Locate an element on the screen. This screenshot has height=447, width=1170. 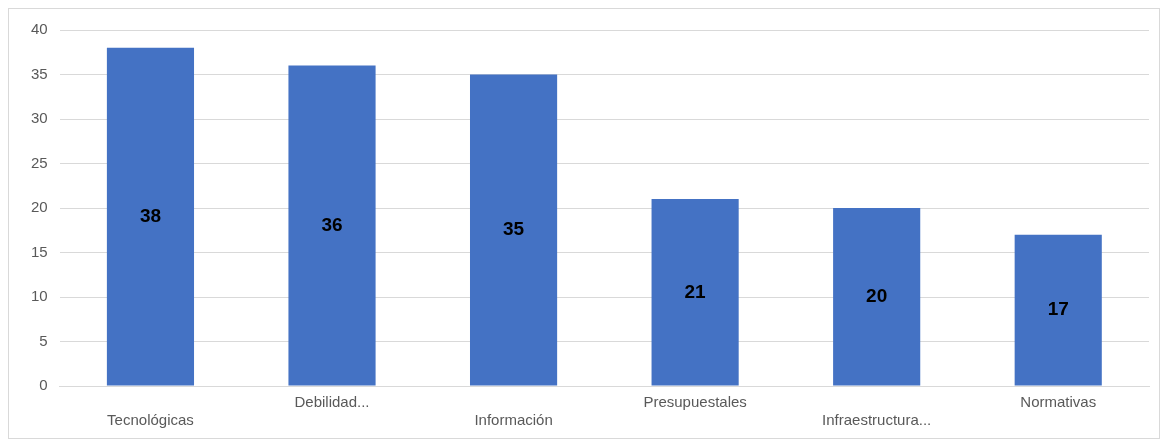
y-tick-label: 20 is located at coordinates (39, 207).